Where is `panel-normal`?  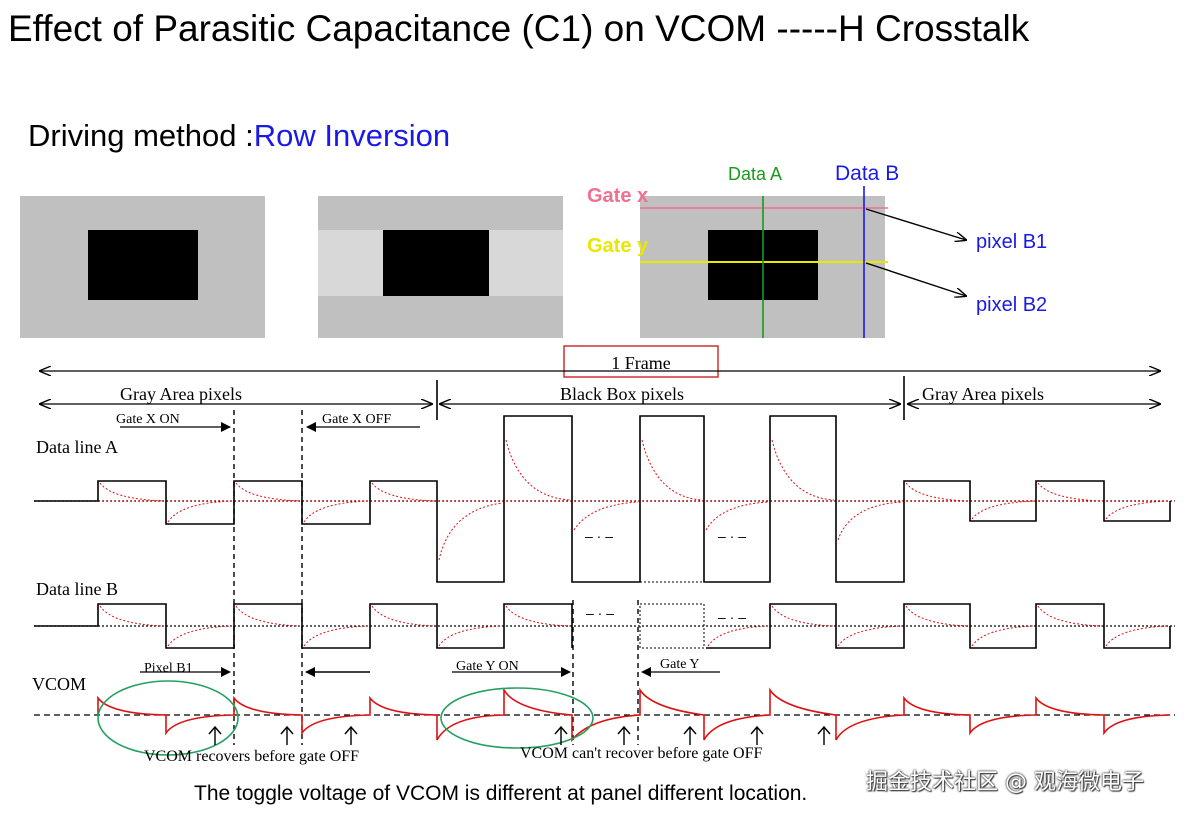
panel-normal is located at coordinates (142, 267).